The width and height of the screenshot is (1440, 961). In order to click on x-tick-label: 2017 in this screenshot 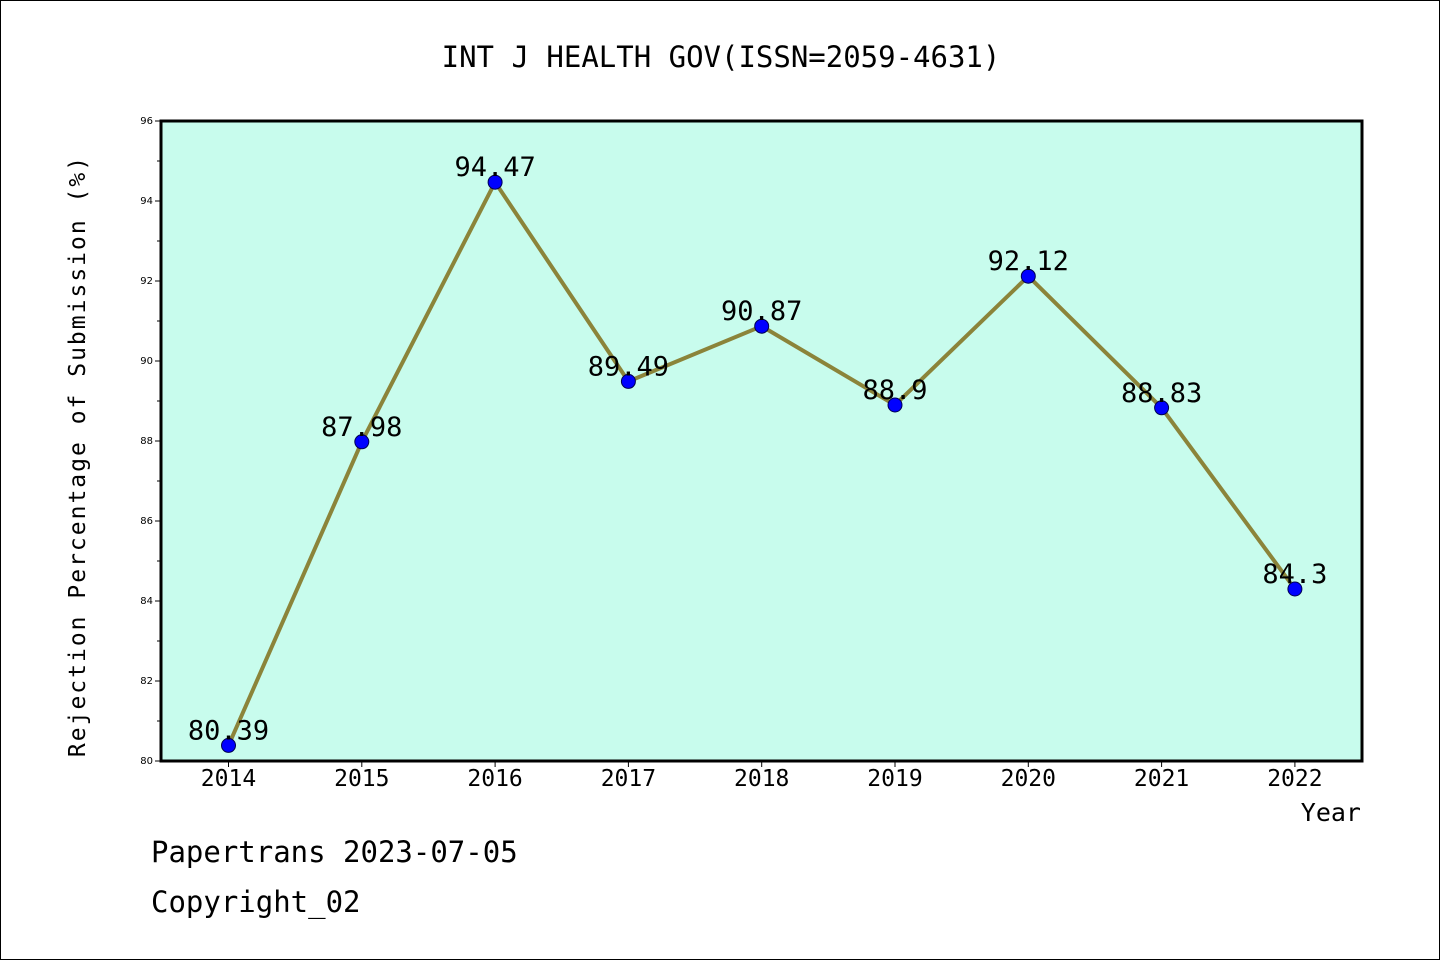, I will do `click(628, 779)`.